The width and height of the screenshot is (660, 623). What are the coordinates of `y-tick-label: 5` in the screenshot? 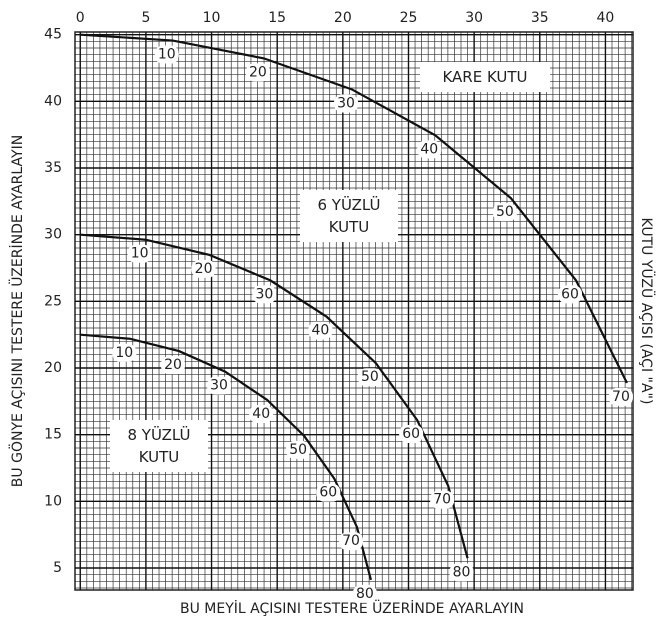 It's located at (57, 568).